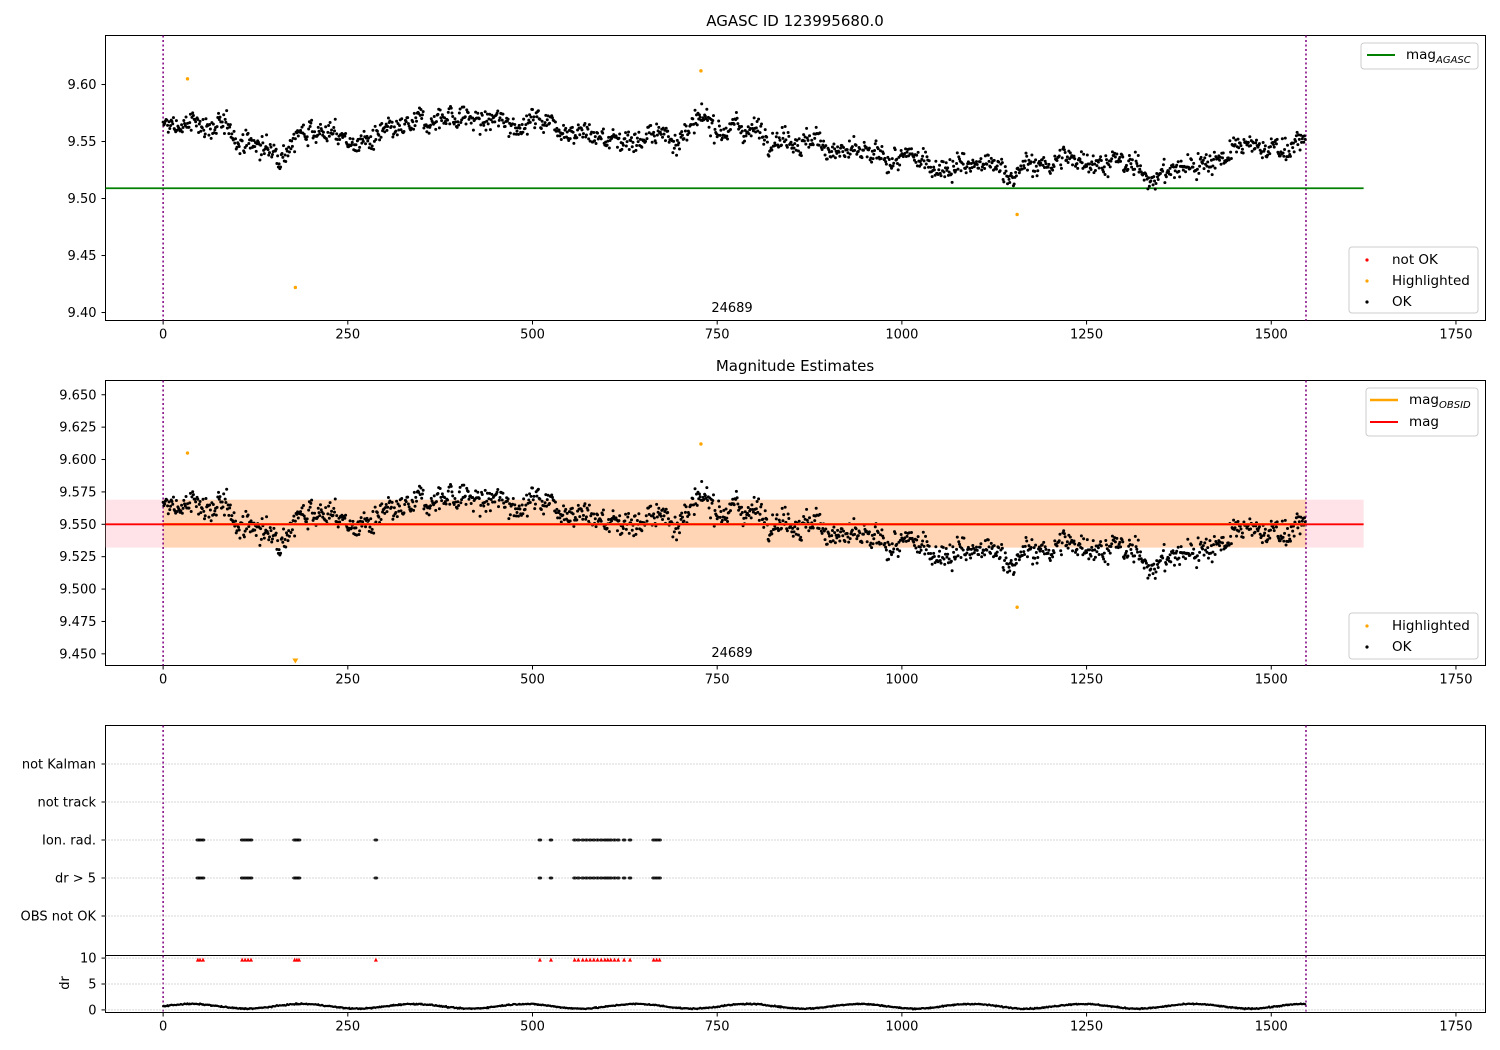  Describe the element at coordinates (1413, 636) in the screenshot. I see `legend-magnitude-points: Highlighted OK` at that location.